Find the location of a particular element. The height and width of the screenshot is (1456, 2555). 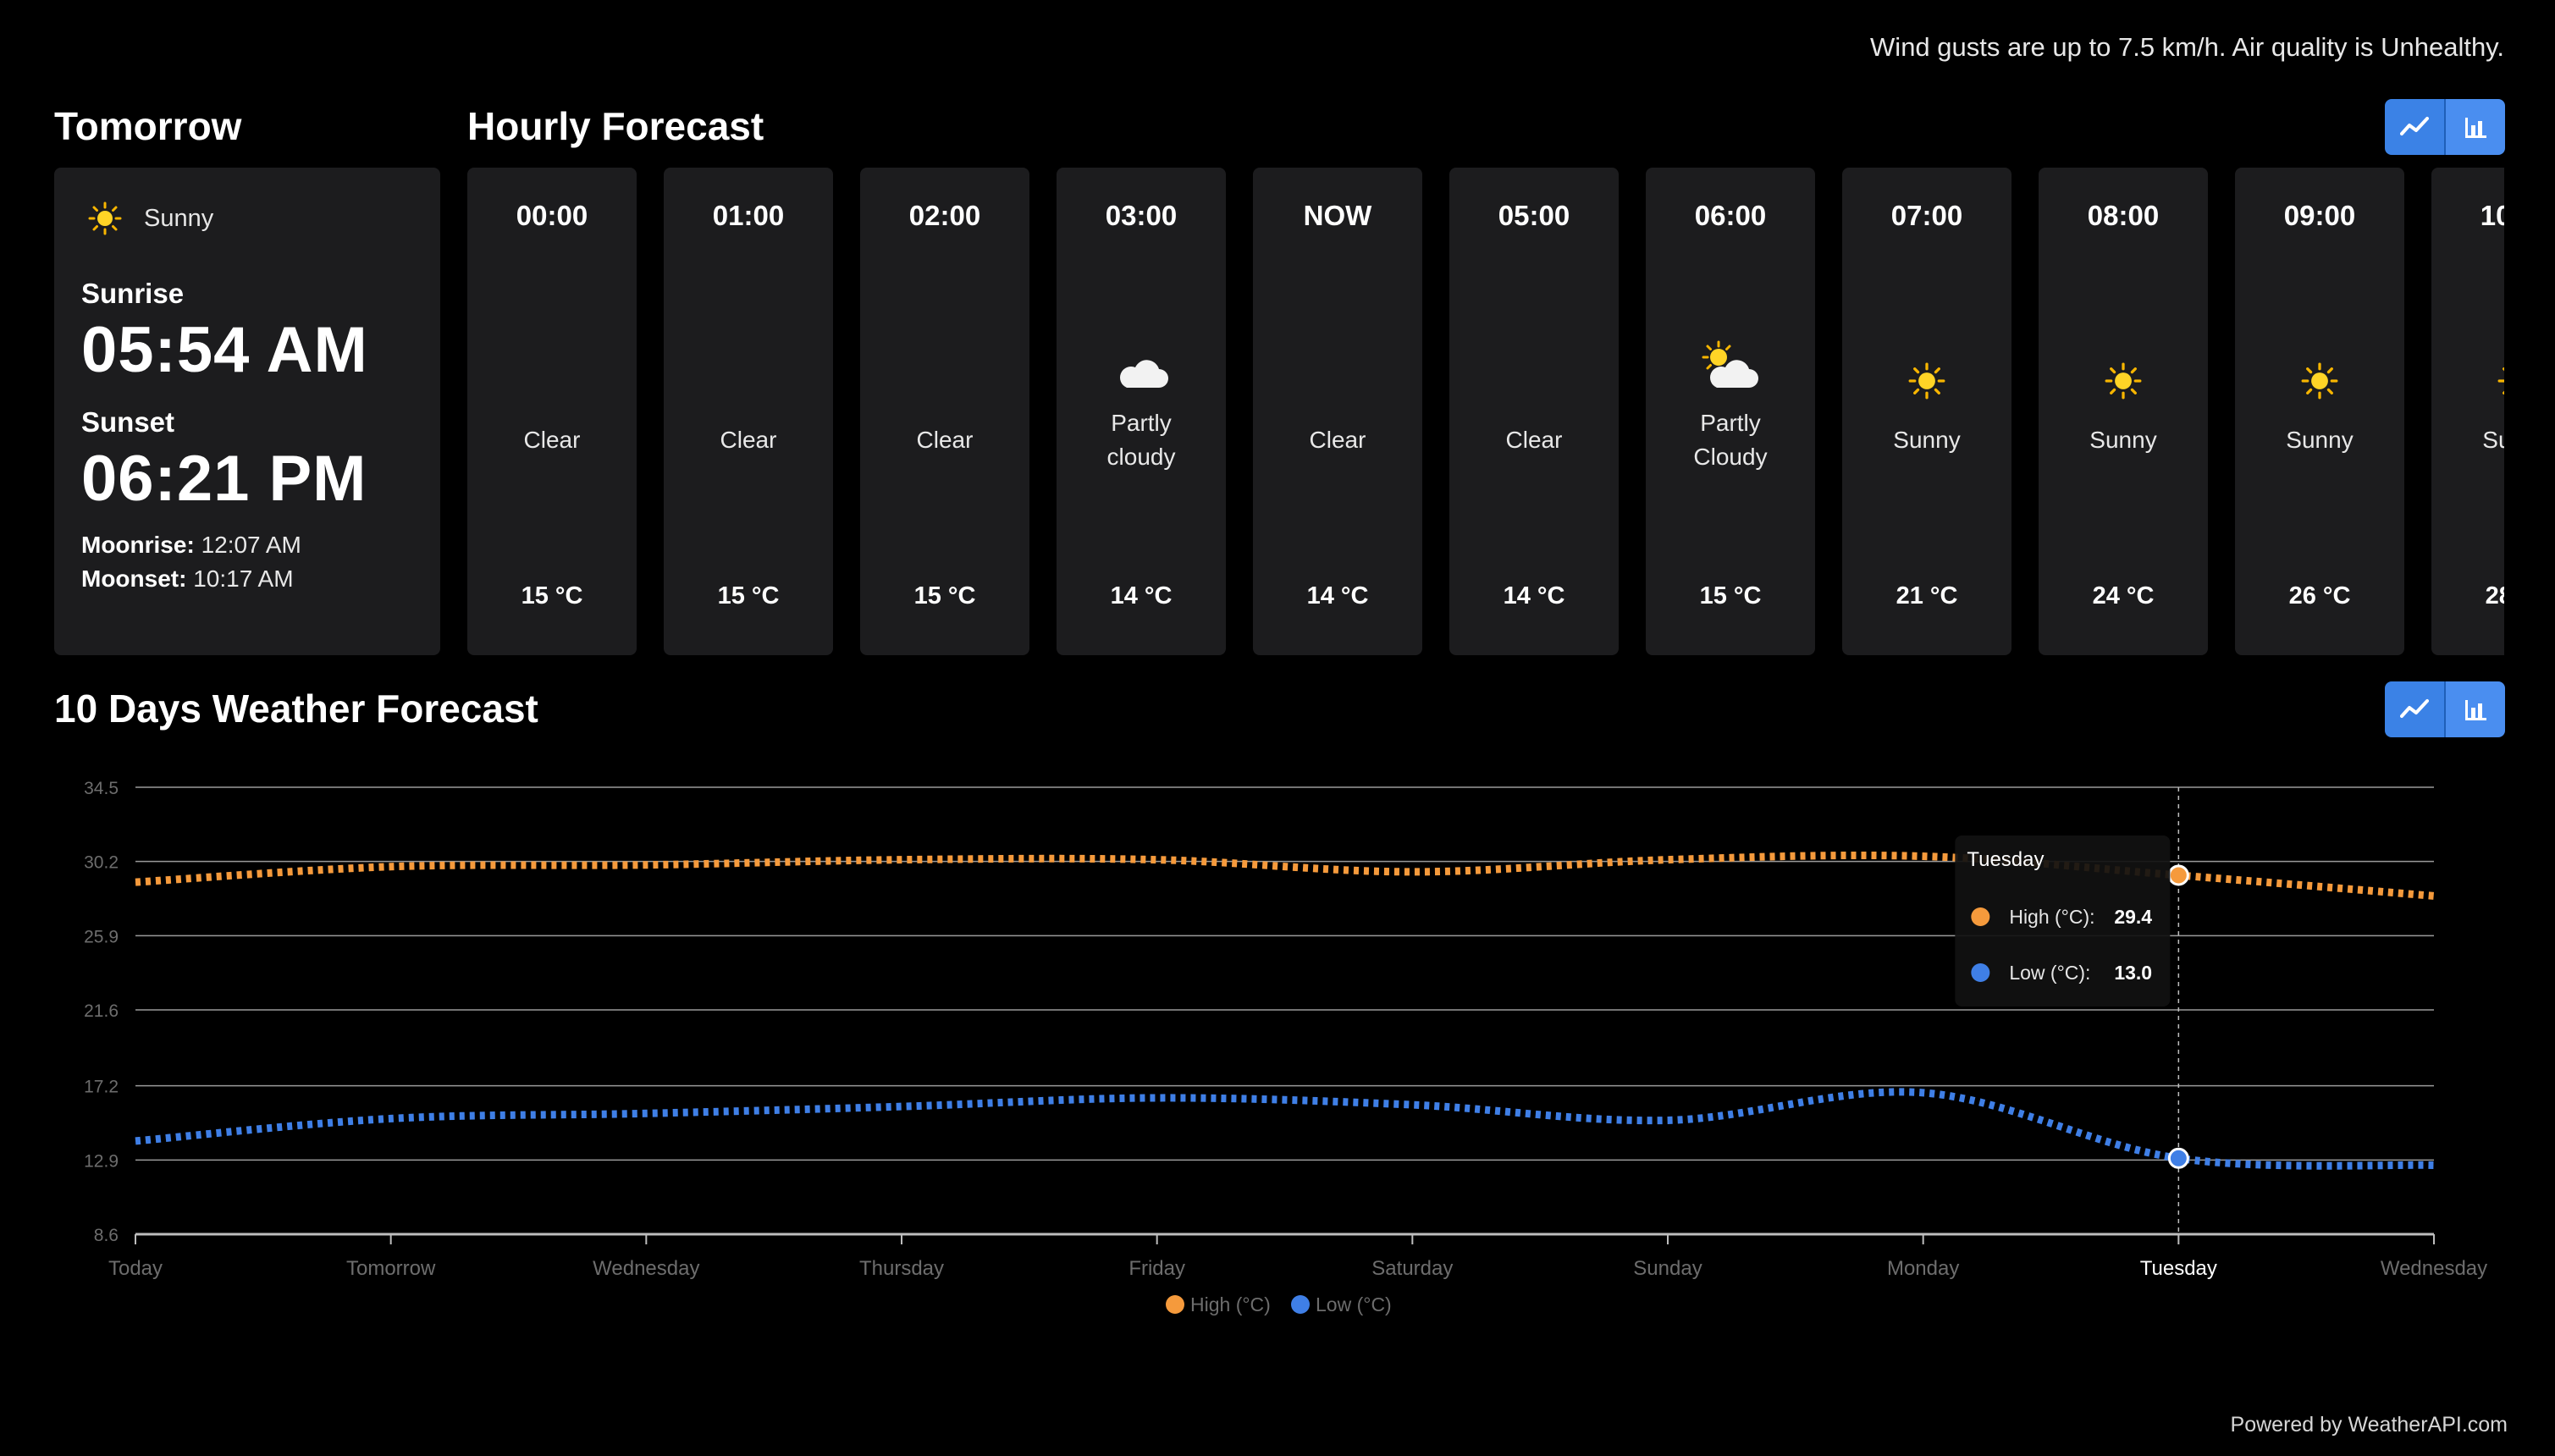

legend-low-label: Low (°C) is located at coordinates (1354, 1304).